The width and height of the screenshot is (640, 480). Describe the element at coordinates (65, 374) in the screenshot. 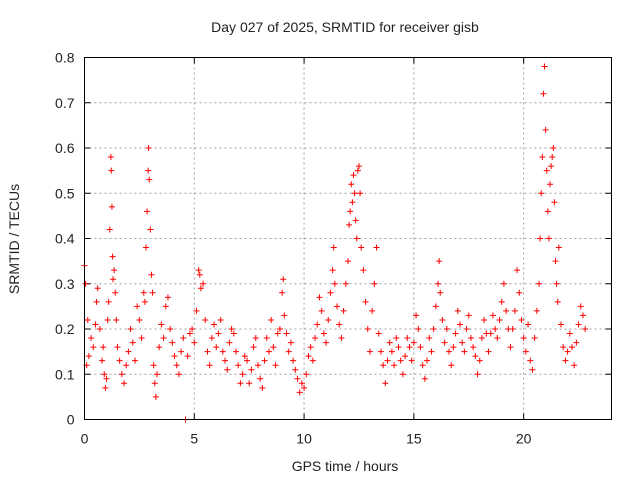

I see `y-tick-label: 0.1` at that location.